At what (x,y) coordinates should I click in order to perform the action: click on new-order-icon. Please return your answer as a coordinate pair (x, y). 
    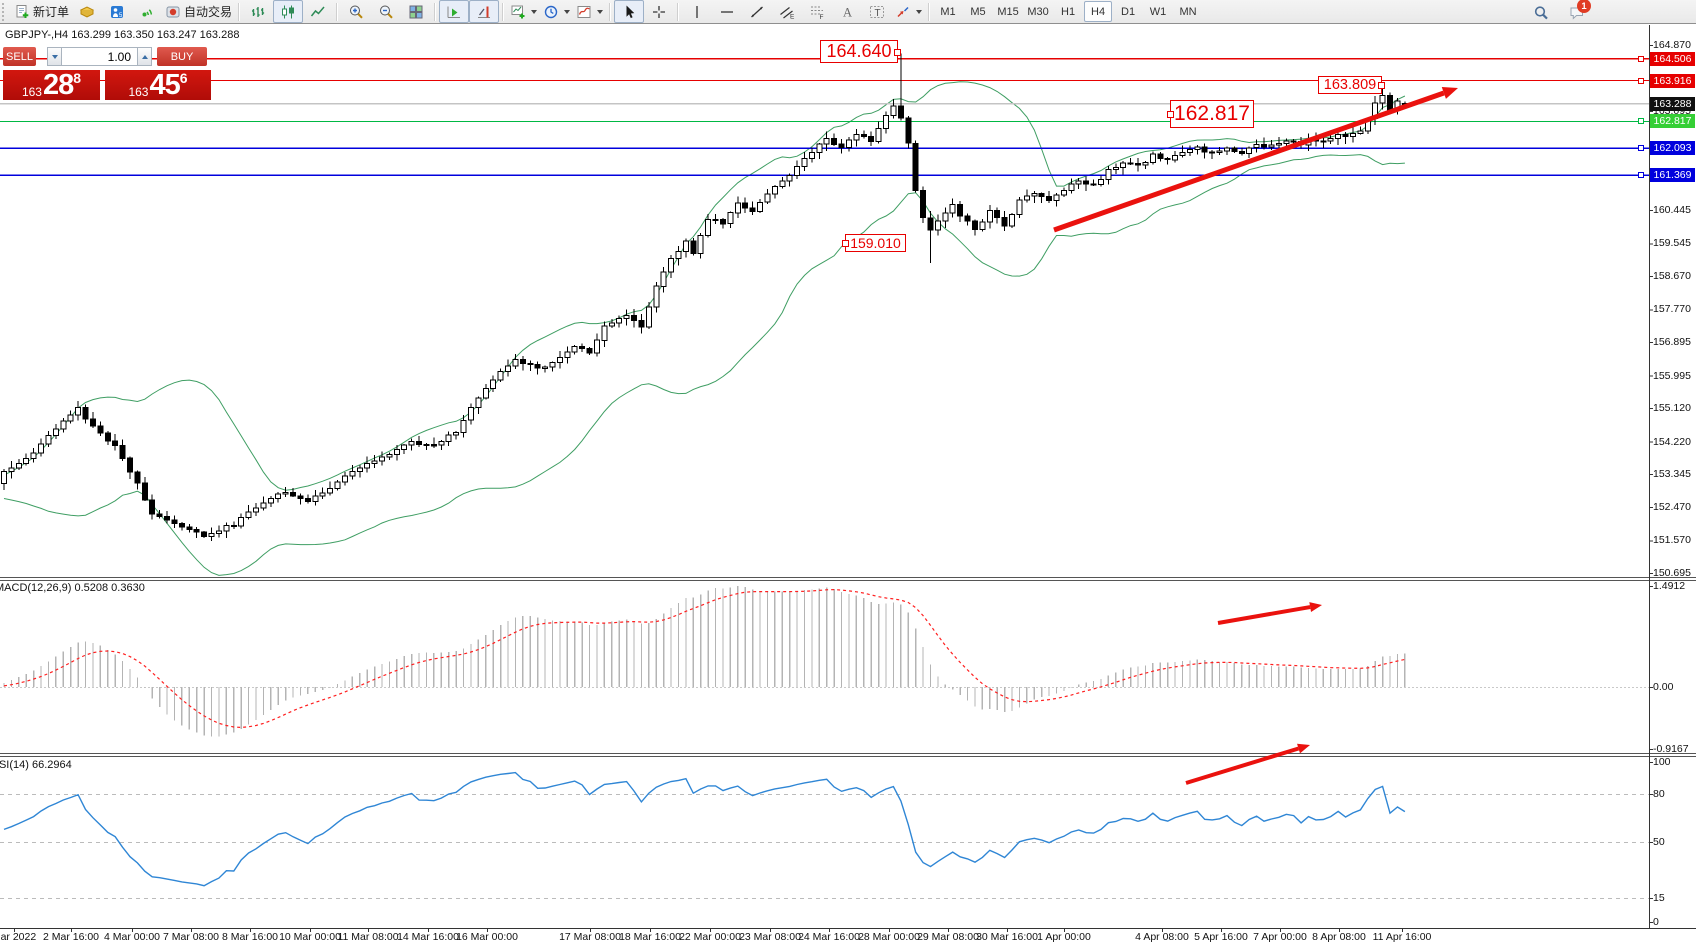
    Looking at the image, I should click on (22, 11).